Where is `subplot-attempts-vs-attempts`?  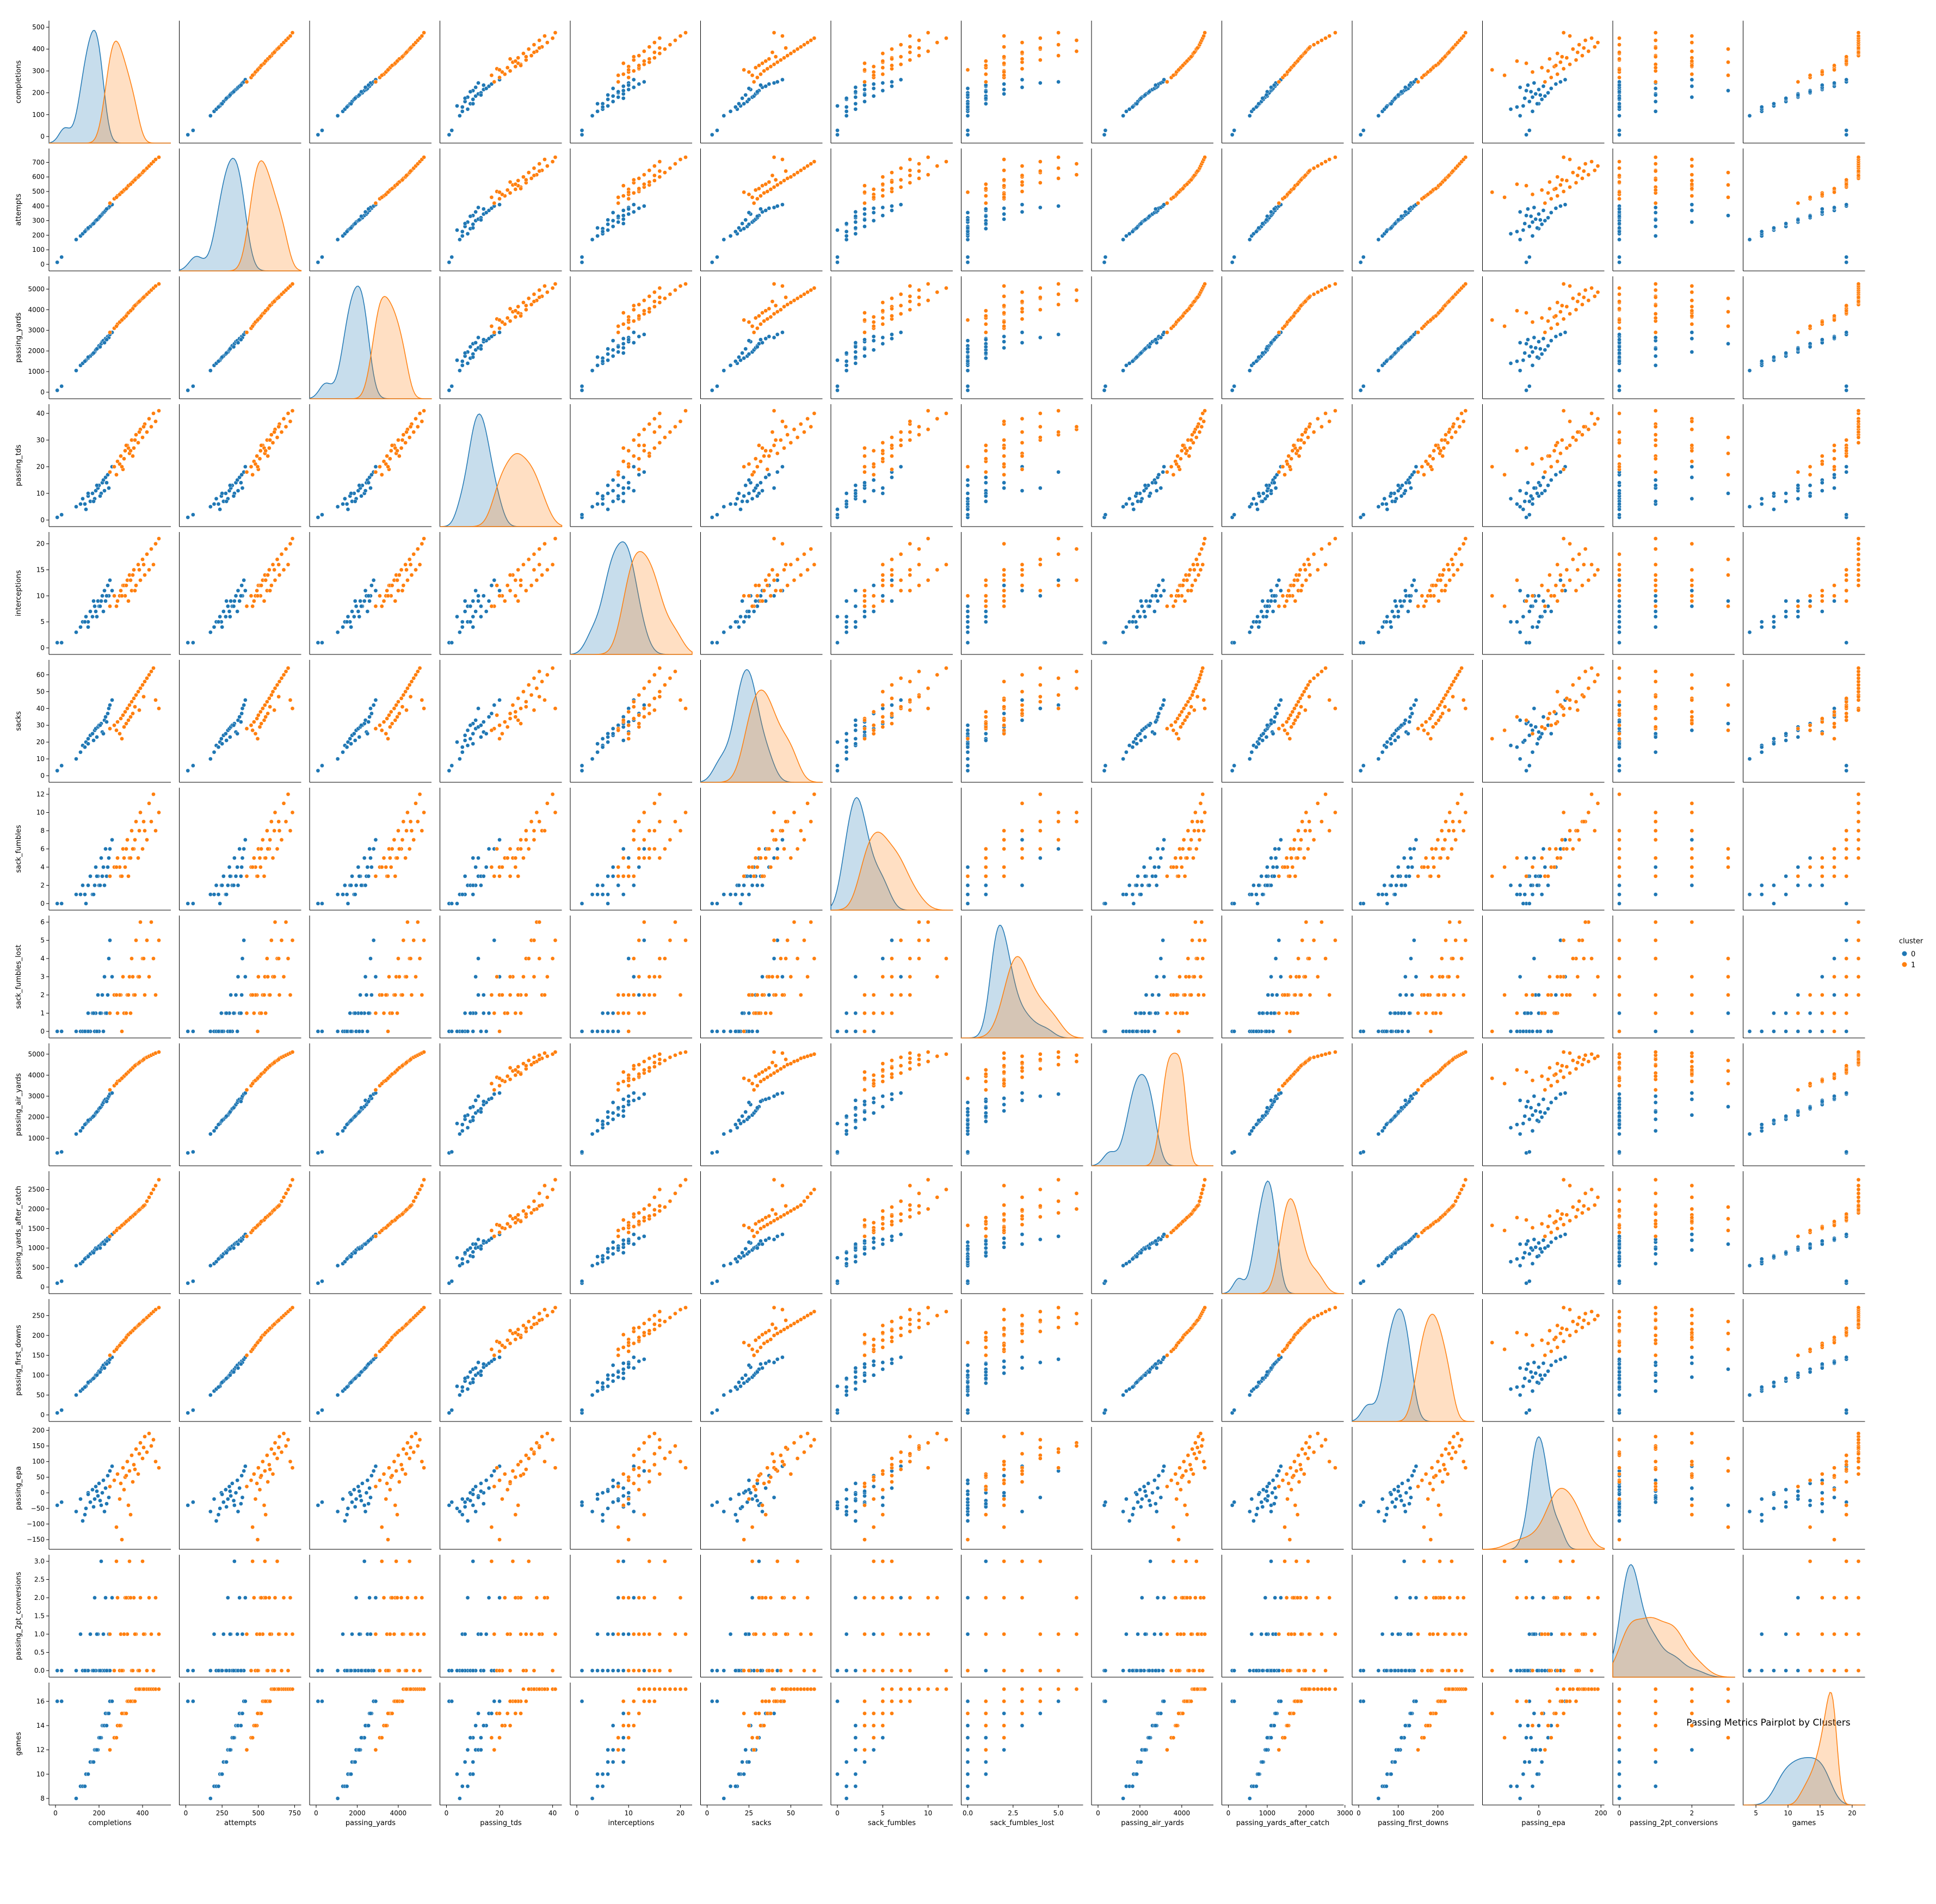 subplot-attempts-vs-attempts is located at coordinates (240, 210).